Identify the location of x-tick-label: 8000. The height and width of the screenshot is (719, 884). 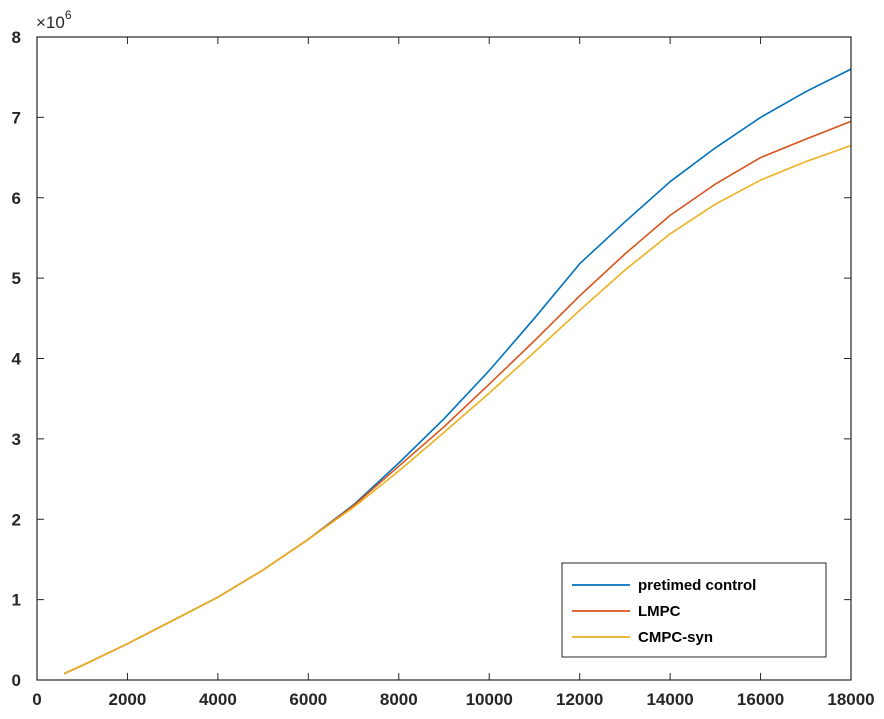
(399, 699).